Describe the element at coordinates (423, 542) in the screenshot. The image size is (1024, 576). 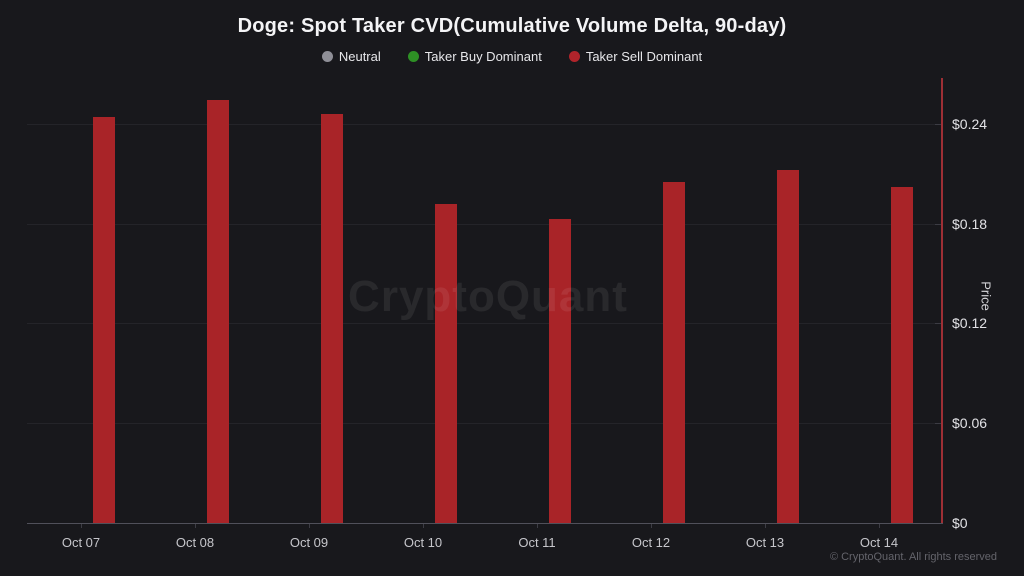
I see `x-tick-label: Oct 10` at that location.